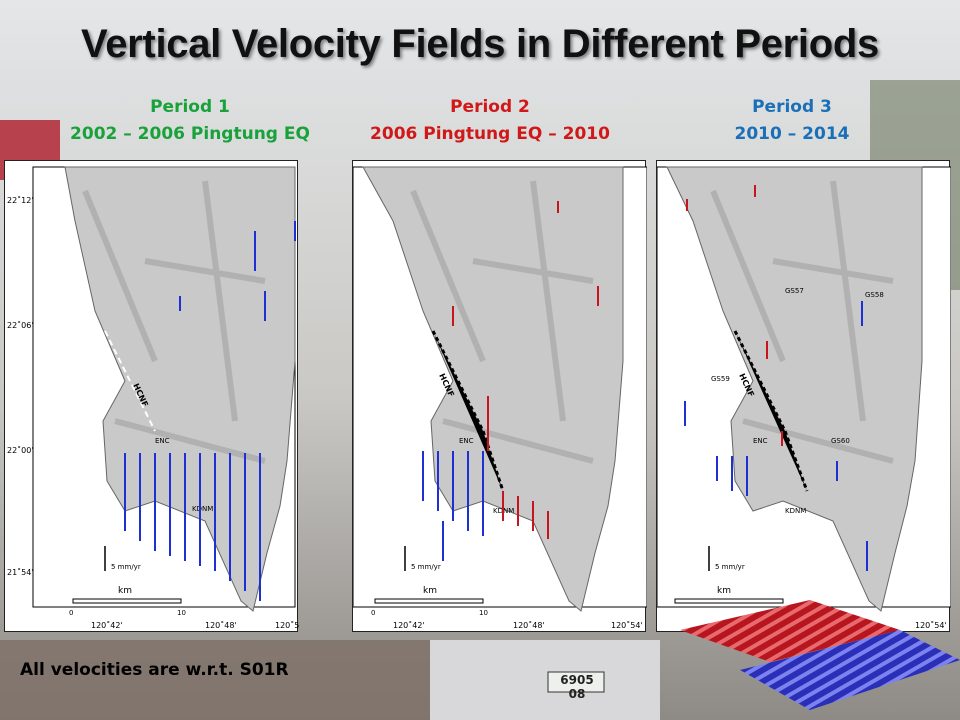  I want to click on period-2-header: Period 2 2006 Pingtung EQ – 2010, so click(490, 121).